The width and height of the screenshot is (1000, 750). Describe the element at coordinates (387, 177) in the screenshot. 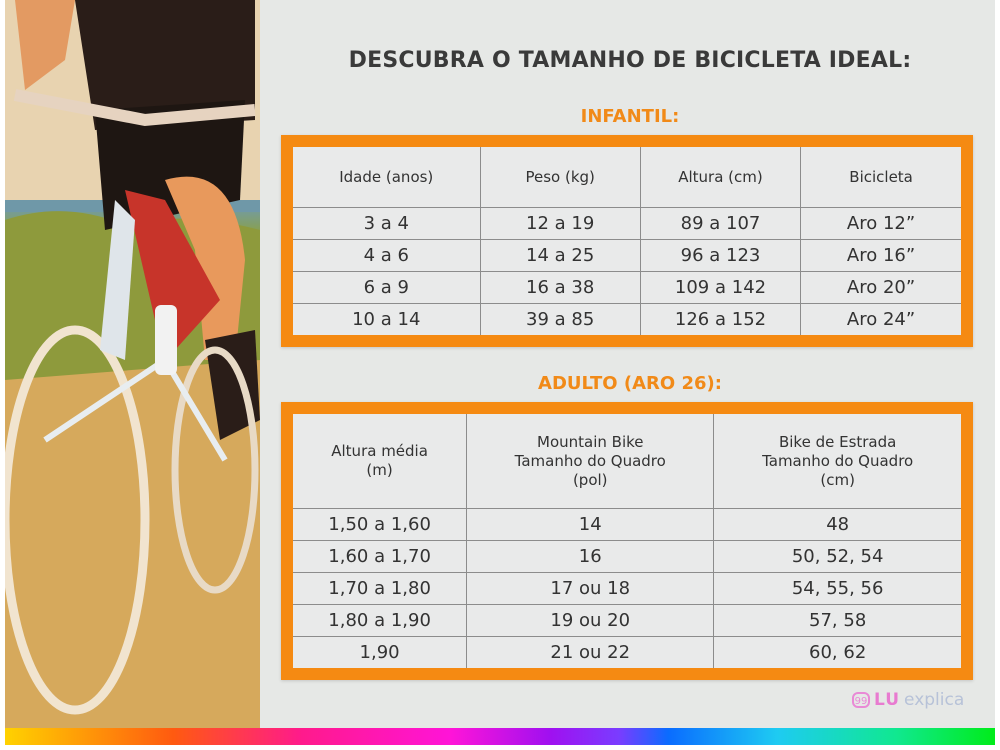

I see `header-idade: Idade (anos)` at that location.